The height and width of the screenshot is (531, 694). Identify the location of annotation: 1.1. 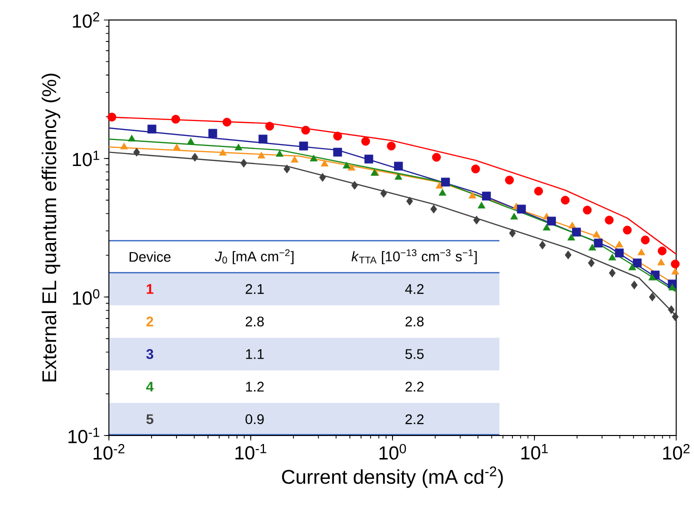
(255, 354).